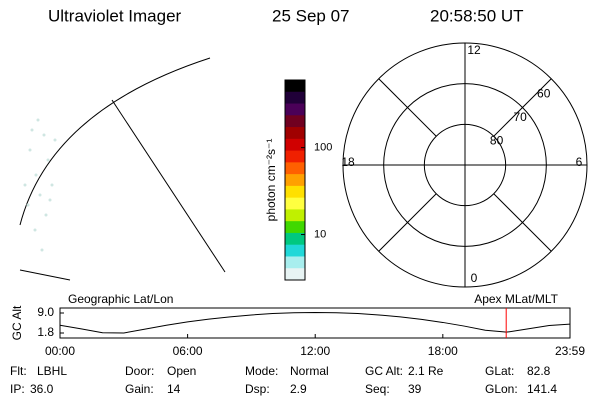 This screenshot has width=600, height=400. Describe the element at coordinates (309, 371) in the screenshot. I see `info-value: Normal` at that location.